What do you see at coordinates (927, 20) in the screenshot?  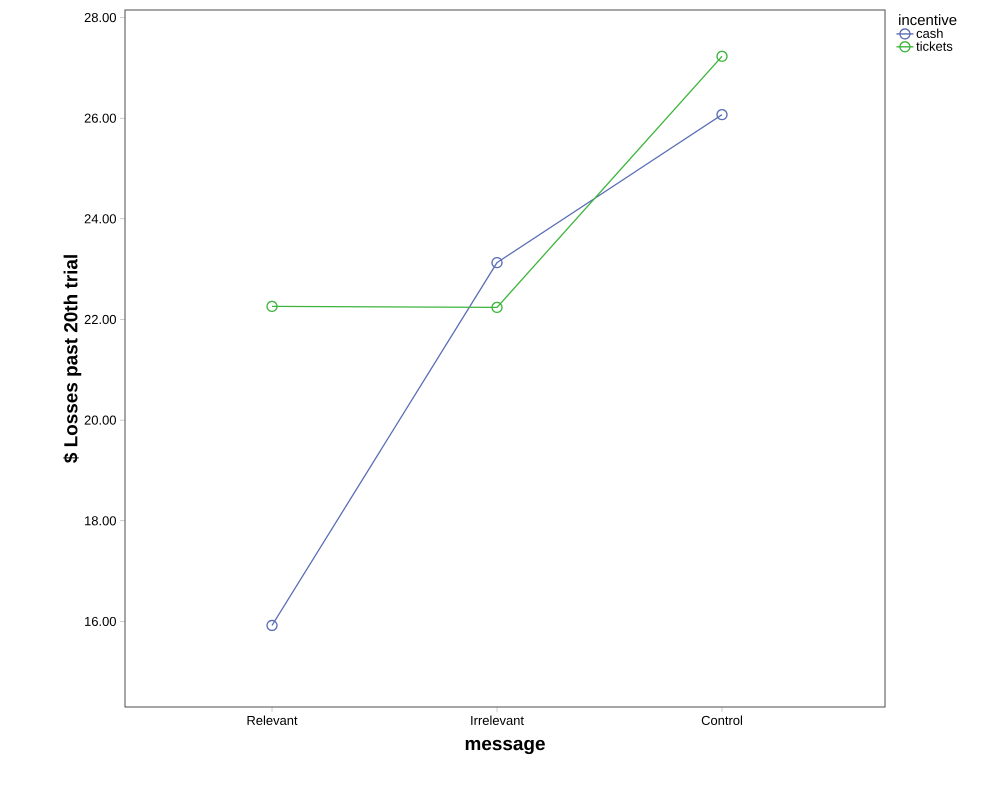 I see `legend-title: incentive` at bounding box center [927, 20].